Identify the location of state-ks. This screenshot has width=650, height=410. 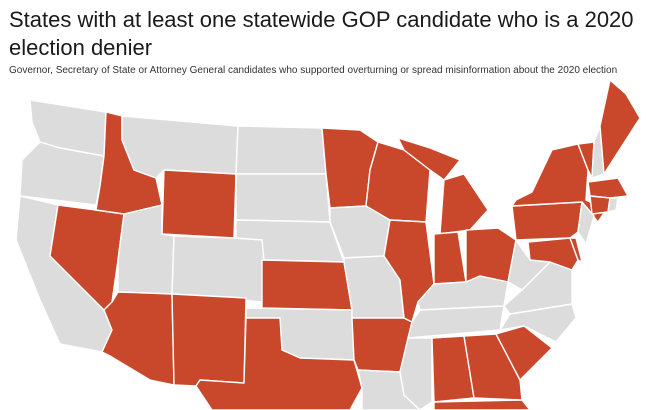
(307, 285).